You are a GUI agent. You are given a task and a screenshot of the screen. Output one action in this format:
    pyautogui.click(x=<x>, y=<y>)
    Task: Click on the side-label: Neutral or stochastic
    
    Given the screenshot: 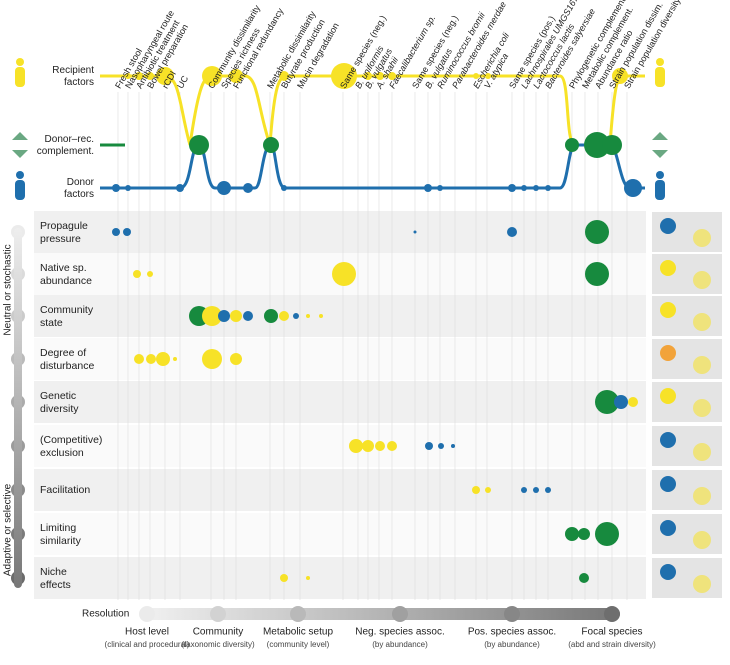 What is the action you would take?
    pyautogui.click(x=8, y=289)
    